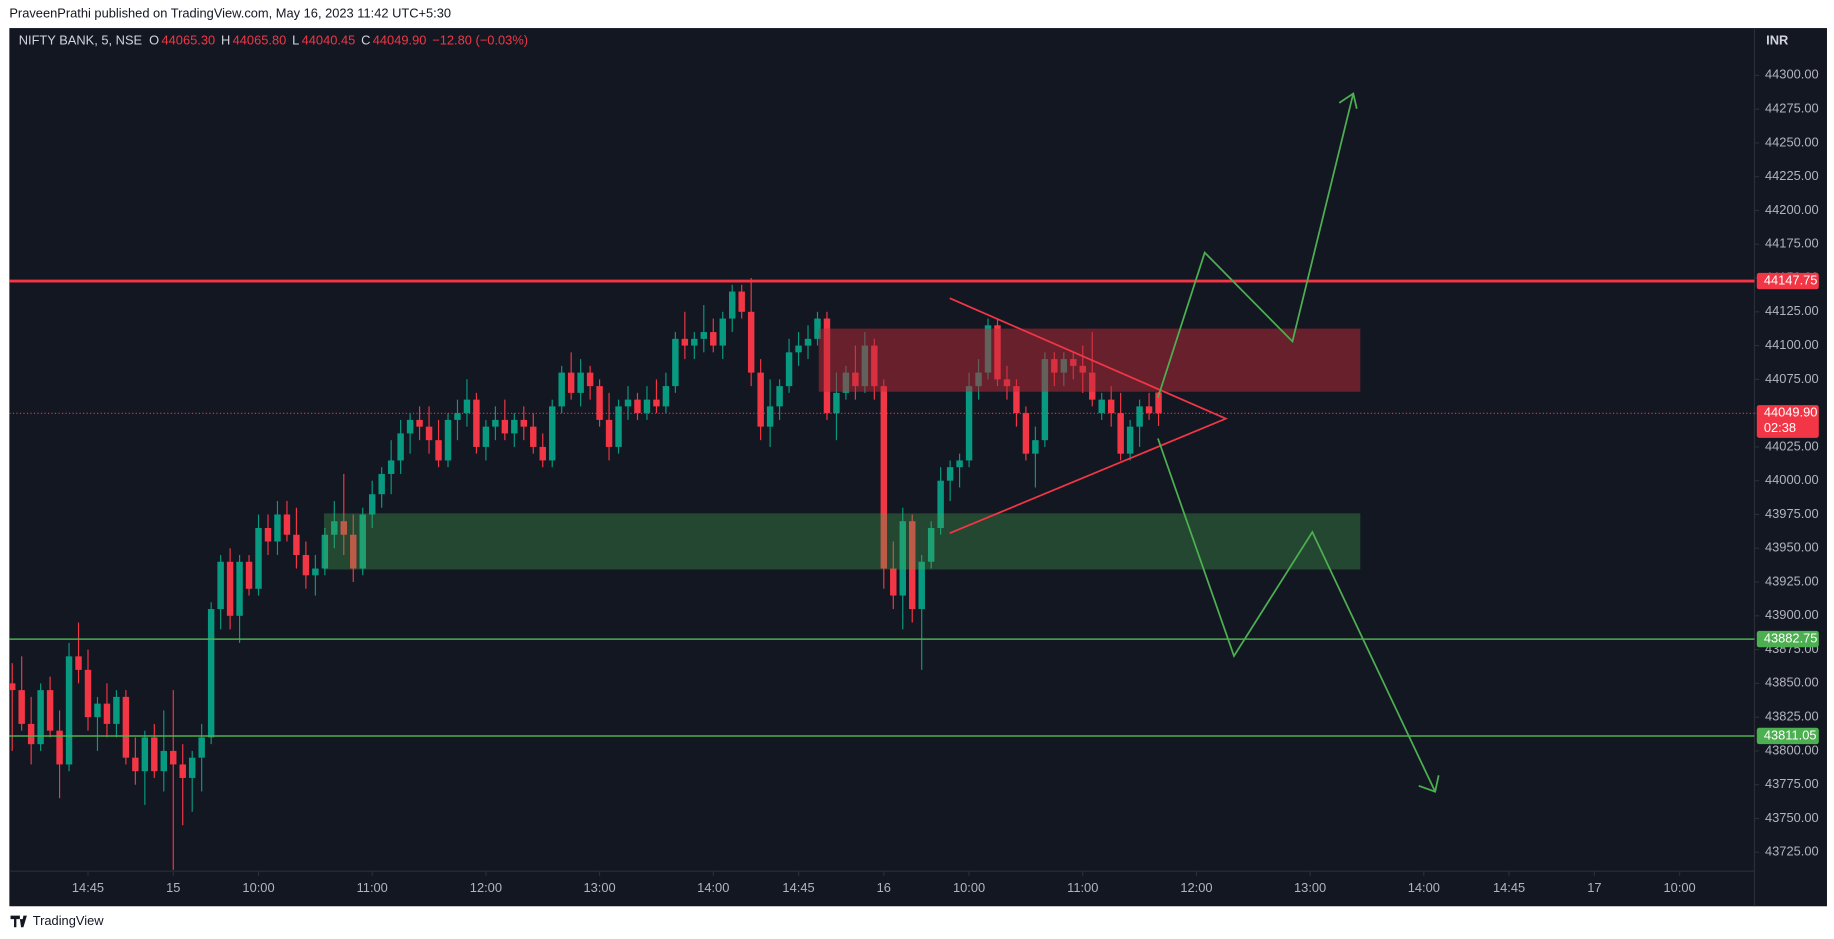 The image size is (1834, 939). I want to click on y-tick-label: 44000.00, so click(1792, 479).